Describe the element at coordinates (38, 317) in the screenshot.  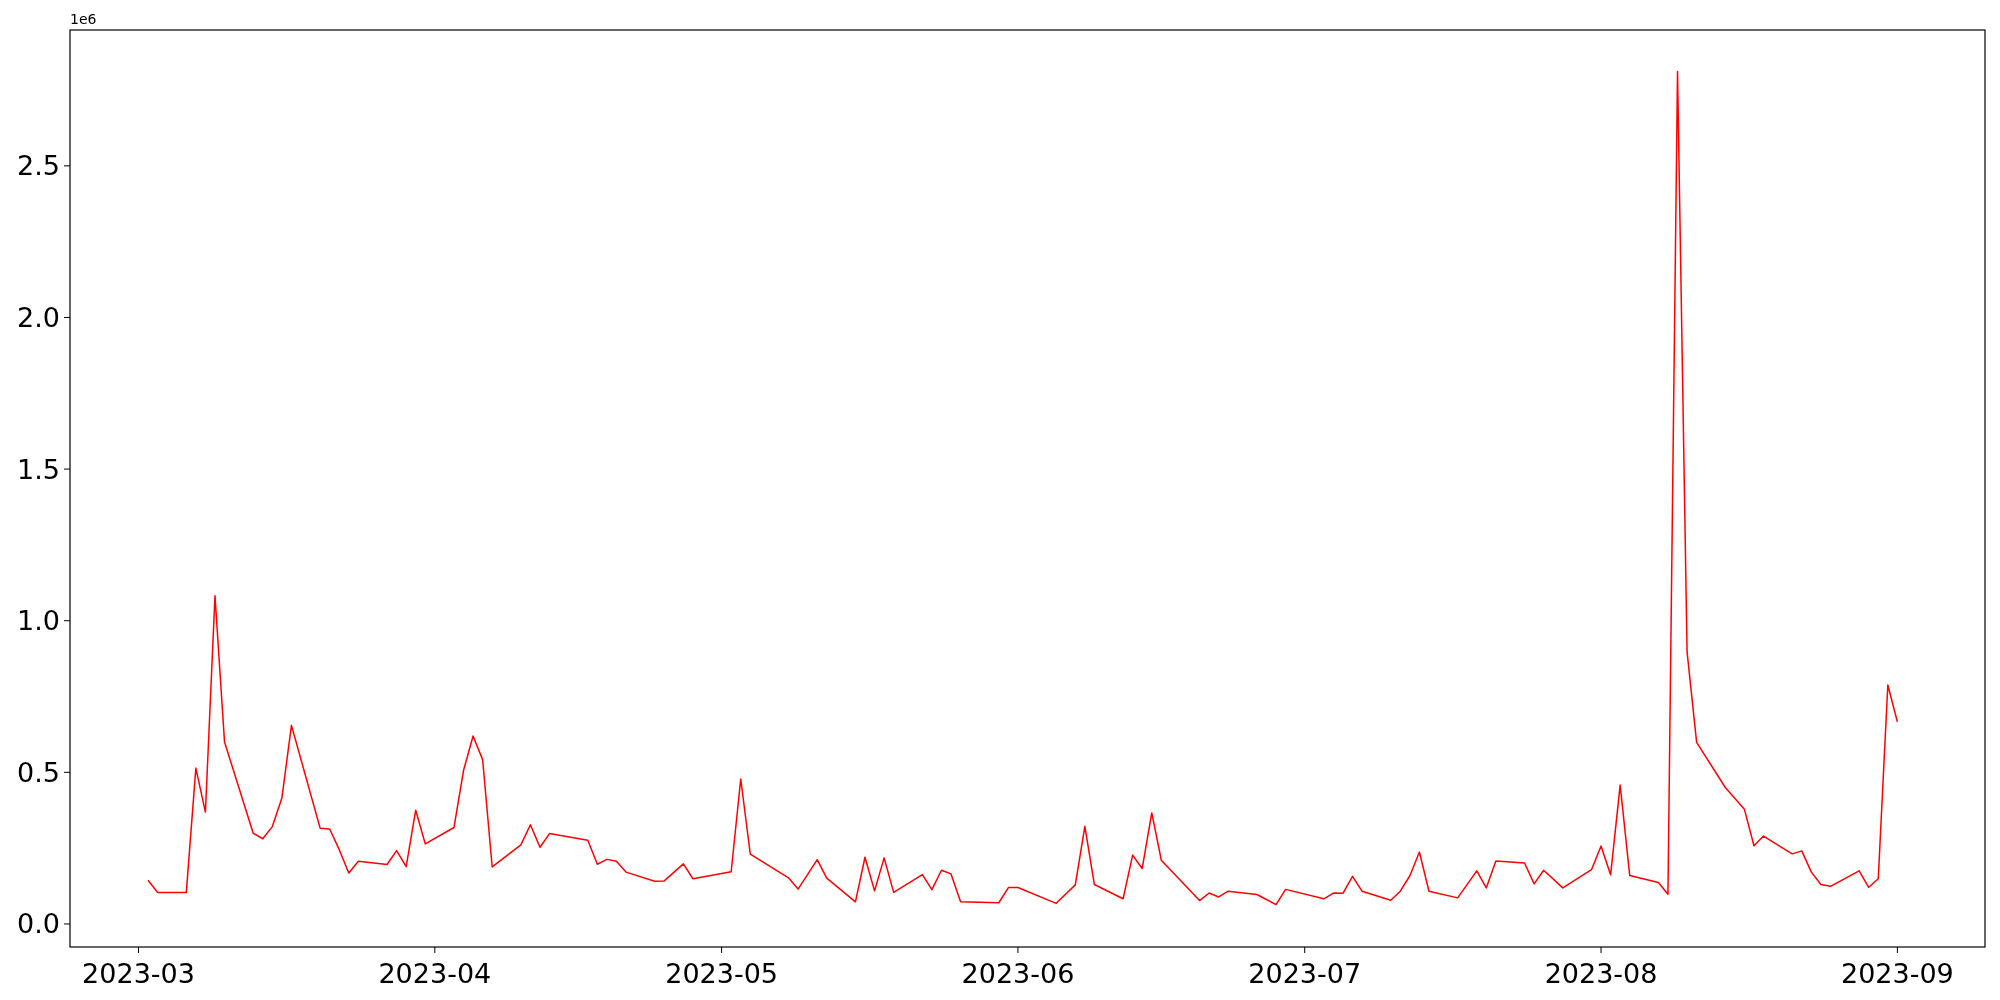
I see `y-tick-label: 2.0` at that location.